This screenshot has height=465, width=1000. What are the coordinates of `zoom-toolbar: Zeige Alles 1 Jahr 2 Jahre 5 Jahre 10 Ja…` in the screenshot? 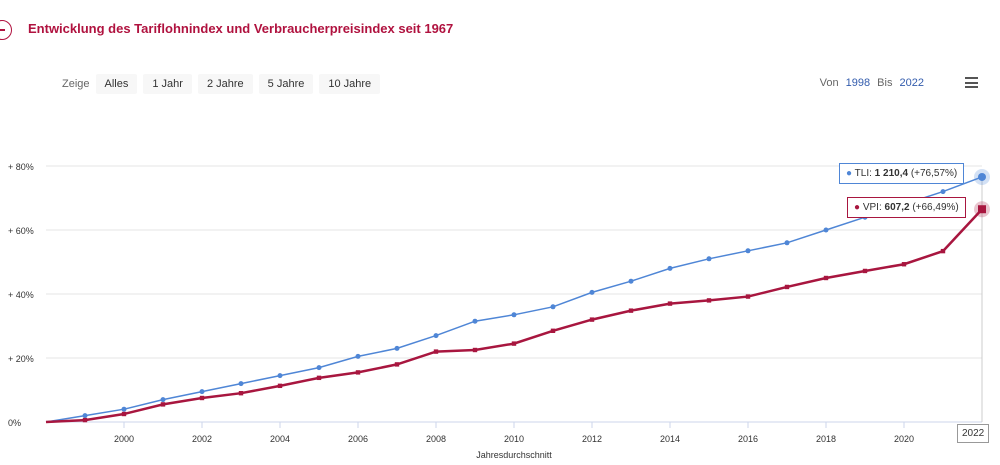 It's located at (224, 84).